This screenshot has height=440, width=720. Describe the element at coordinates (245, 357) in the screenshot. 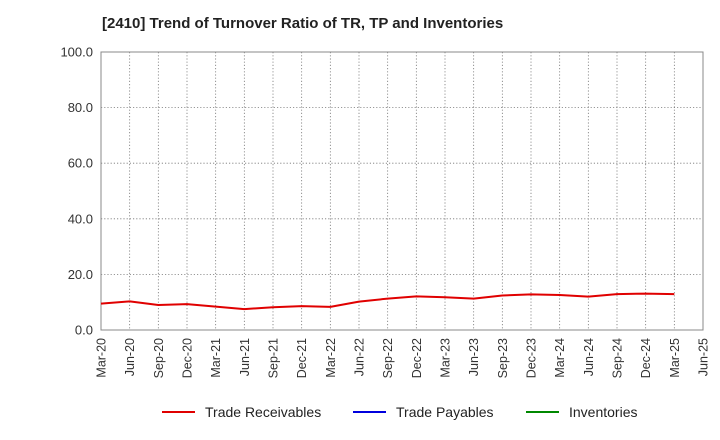

I see `x-tick-label: Jun-21` at that location.